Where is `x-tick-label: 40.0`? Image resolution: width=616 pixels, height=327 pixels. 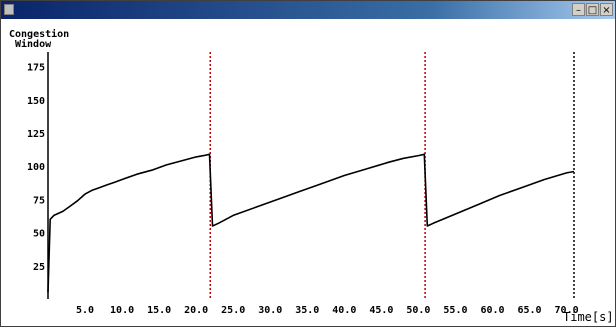
x-tick-label: 40.0 is located at coordinates (344, 310).